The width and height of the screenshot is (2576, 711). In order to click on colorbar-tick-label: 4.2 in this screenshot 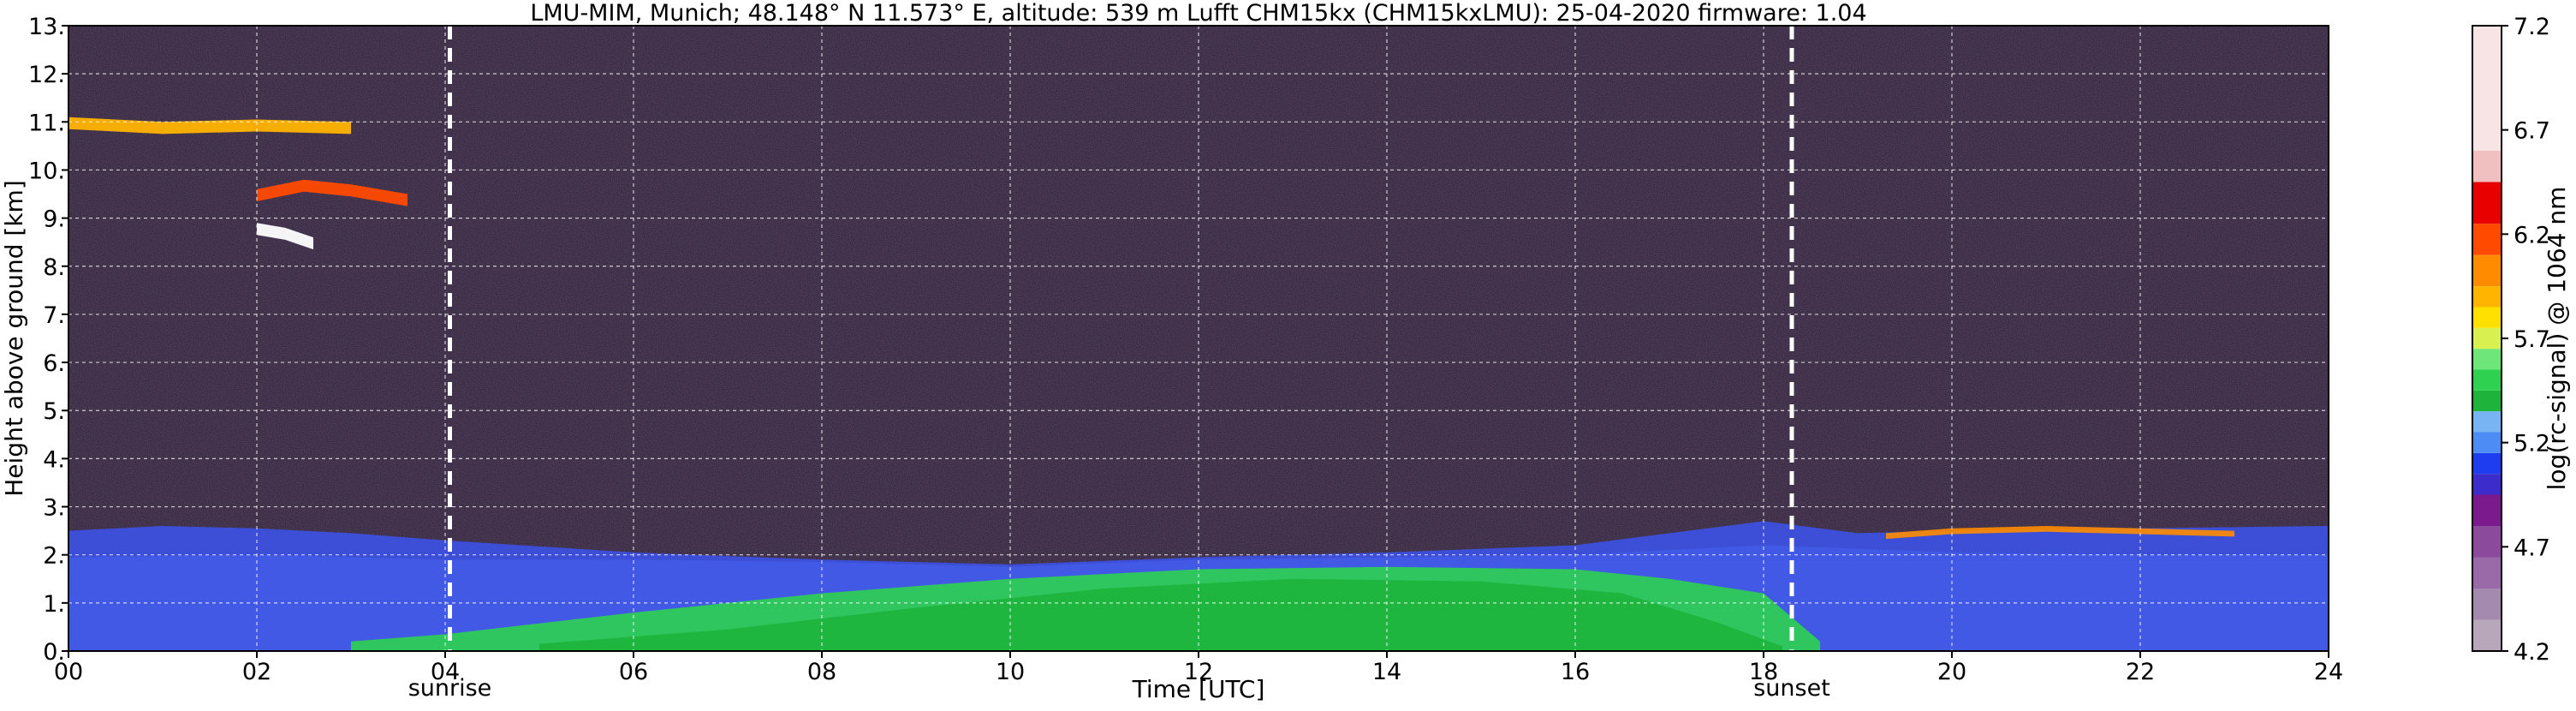, I will do `click(2532, 653)`.